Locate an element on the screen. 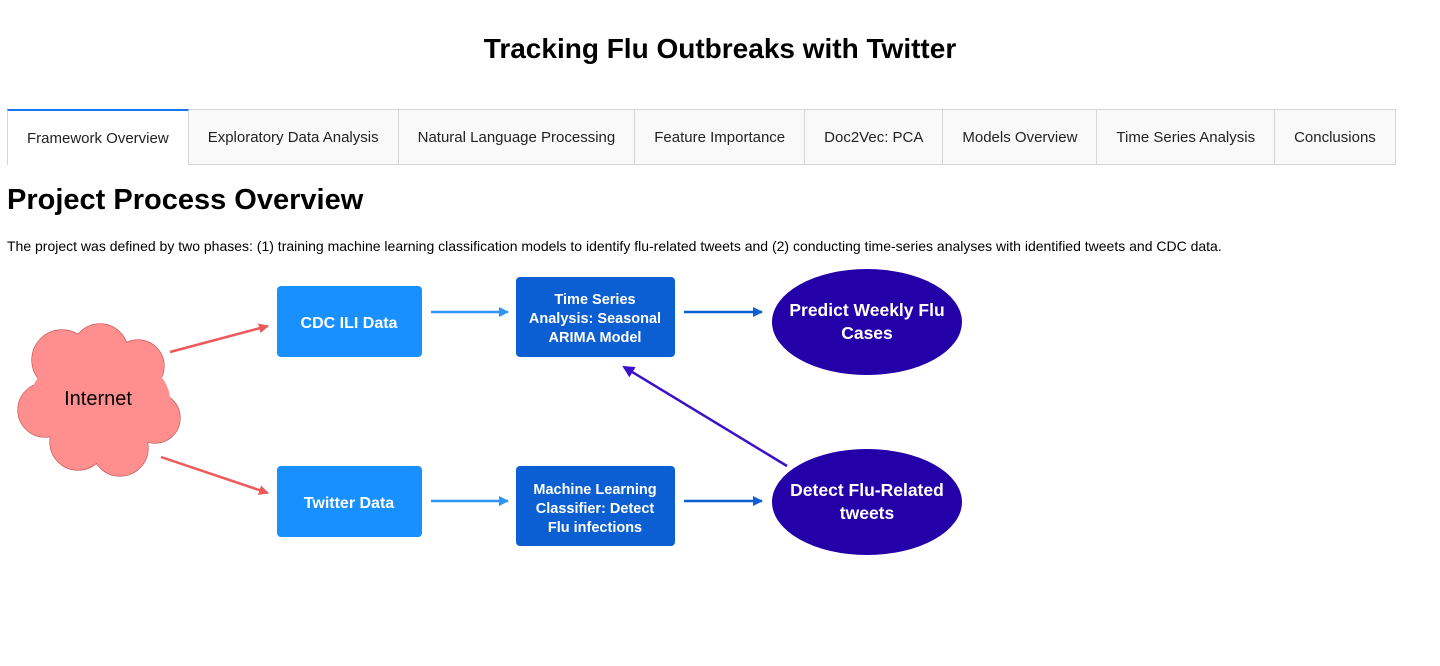  tab-label: Time Series Analysis is located at coordinates (1186, 137).